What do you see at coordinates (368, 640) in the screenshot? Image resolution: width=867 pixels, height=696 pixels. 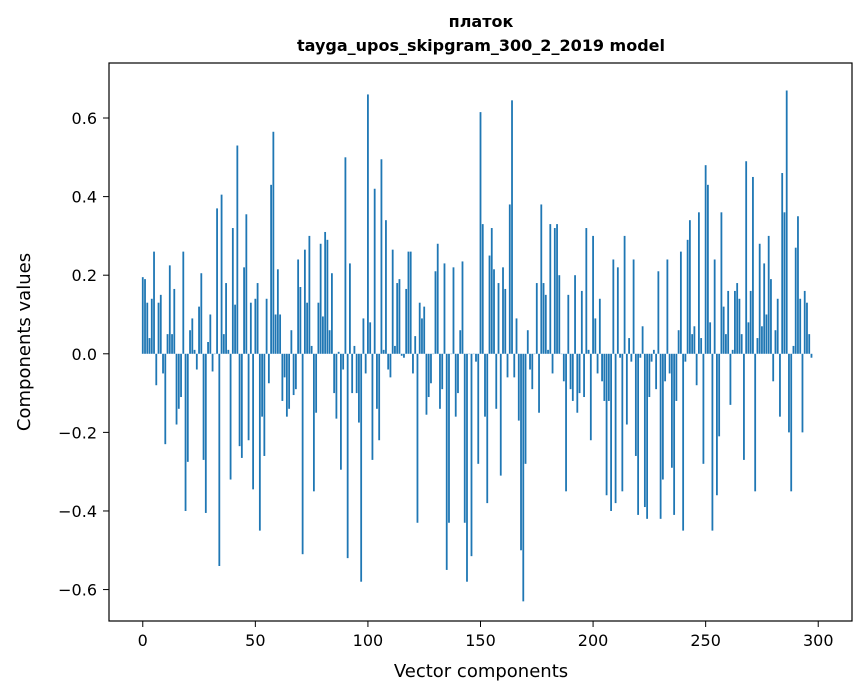 I see `x-tick-label-2: 100` at bounding box center [368, 640].